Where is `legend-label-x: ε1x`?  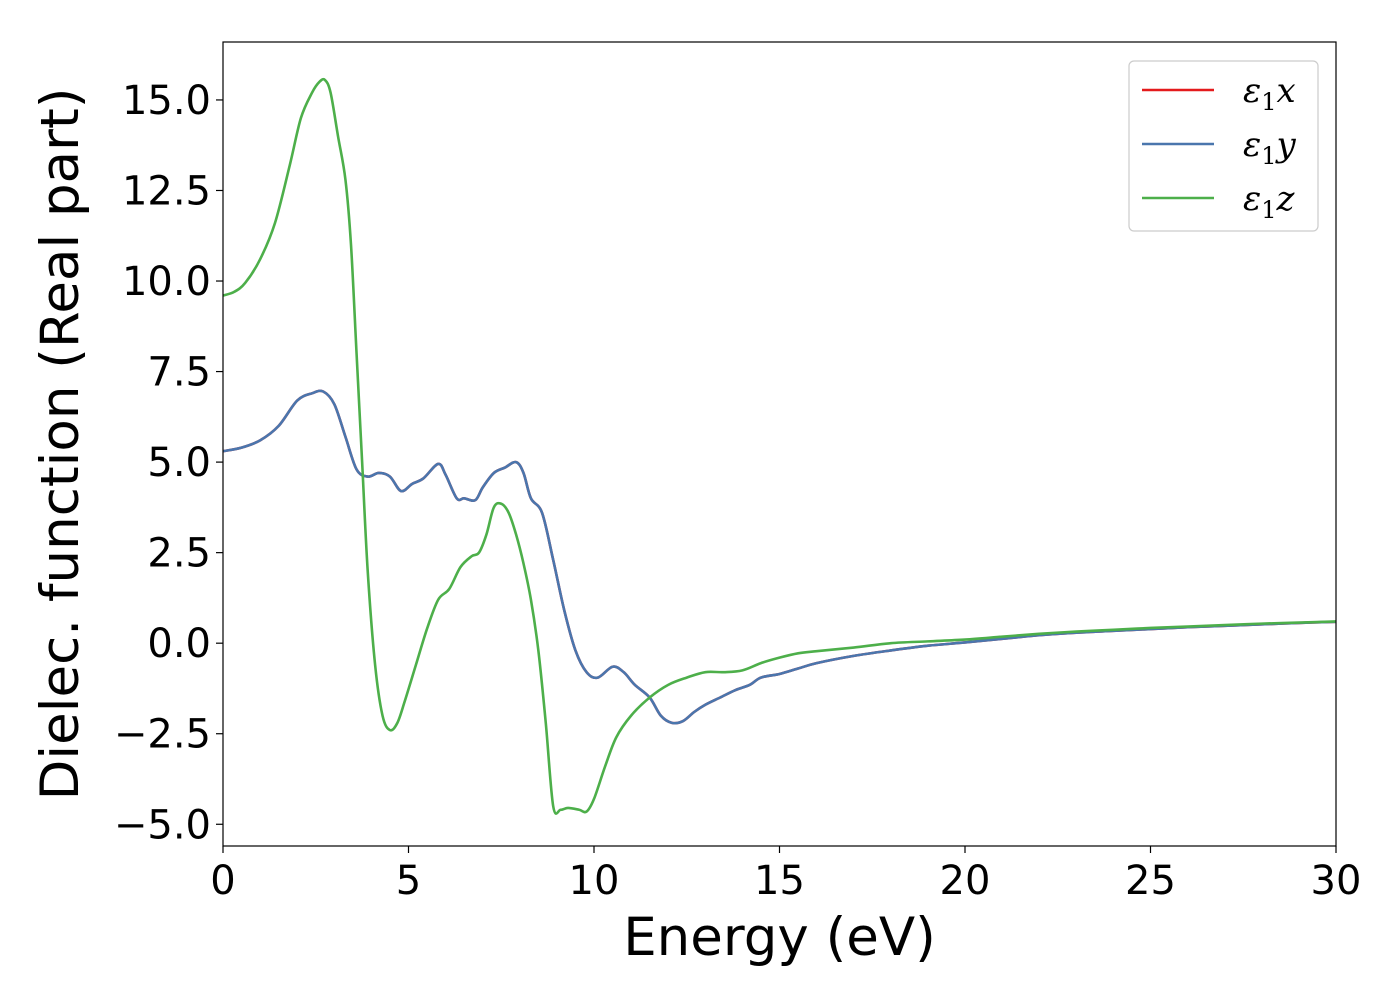
legend-label-x: ε1x is located at coordinates (1269, 93).